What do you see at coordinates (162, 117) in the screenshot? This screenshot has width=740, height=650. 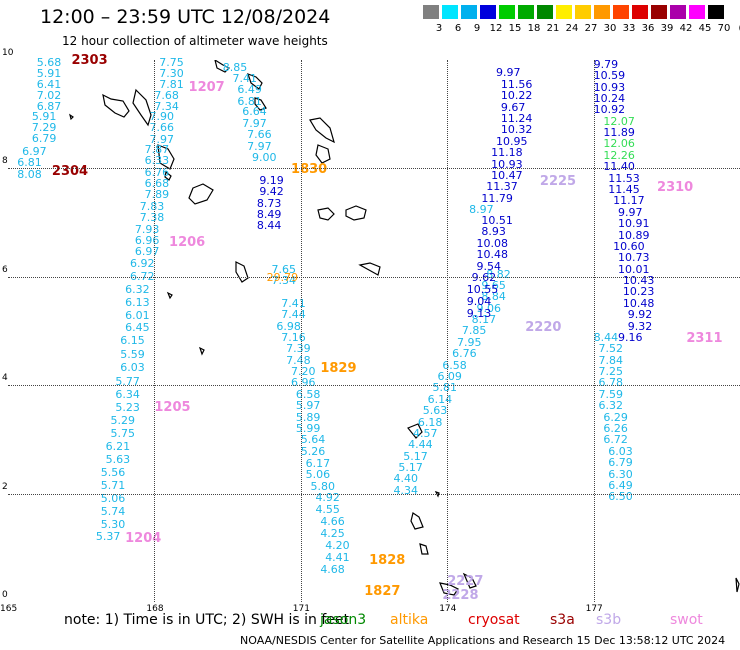 I see `wave-height-value: 7.90` at bounding box center [162, 117].